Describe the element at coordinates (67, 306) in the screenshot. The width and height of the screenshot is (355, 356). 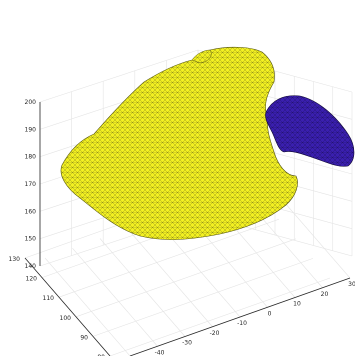
I see `y-axis-line` at that location.